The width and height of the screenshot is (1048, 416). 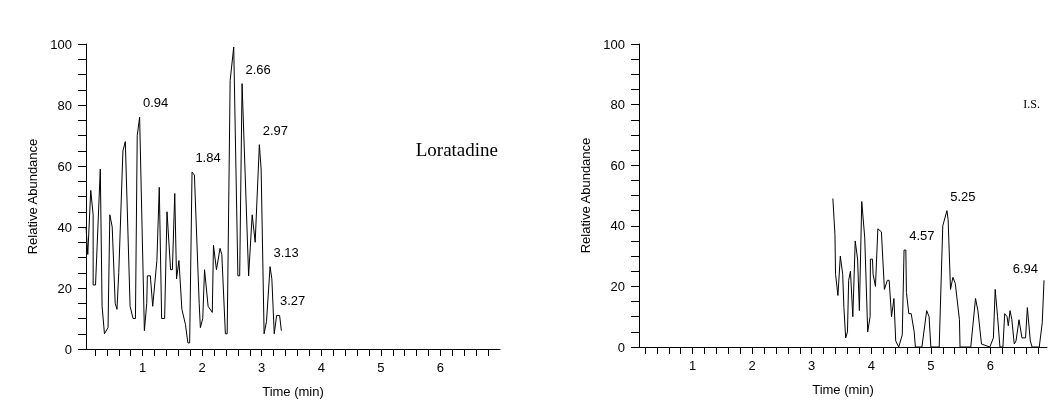 What do you see at coordinates (457, 149) in the screenshot?
I see `annotation: Loratadine` at bounding box center [457, 149].